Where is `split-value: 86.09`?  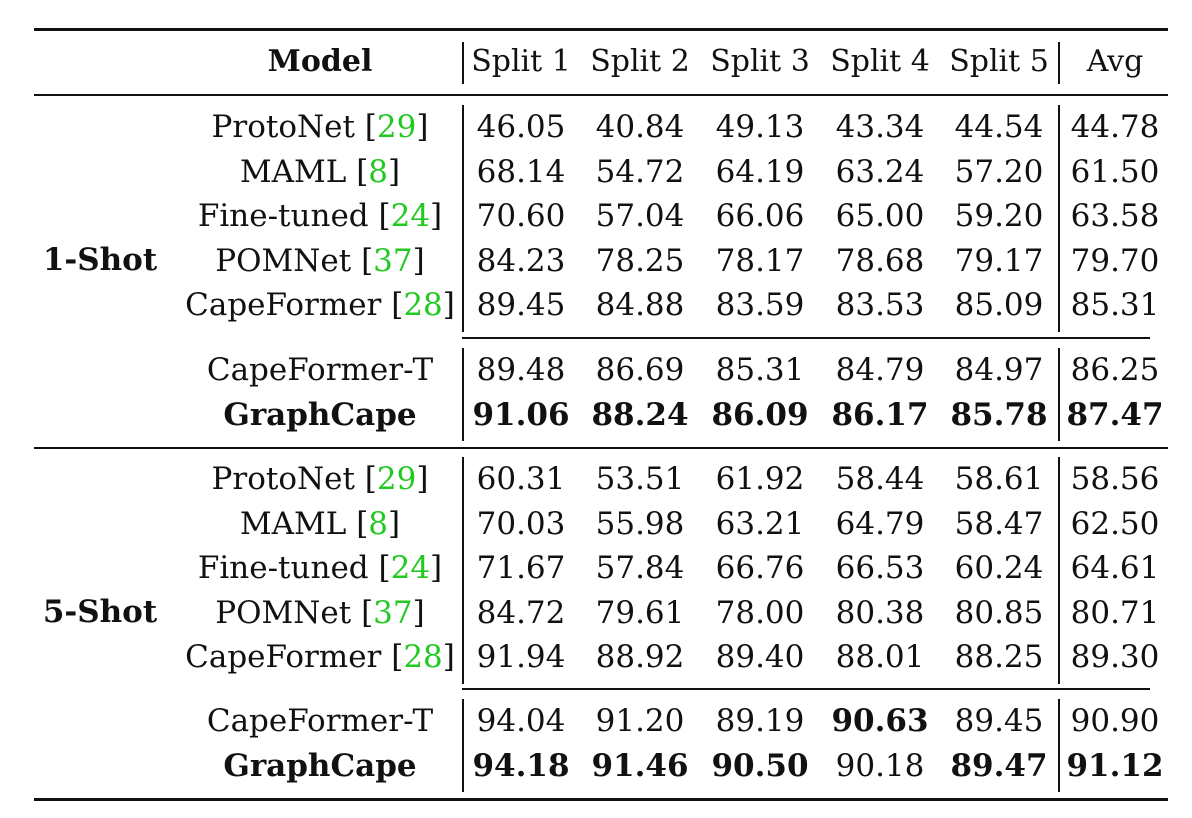
split-value: 86.09 is located at coordinates (760, 414).